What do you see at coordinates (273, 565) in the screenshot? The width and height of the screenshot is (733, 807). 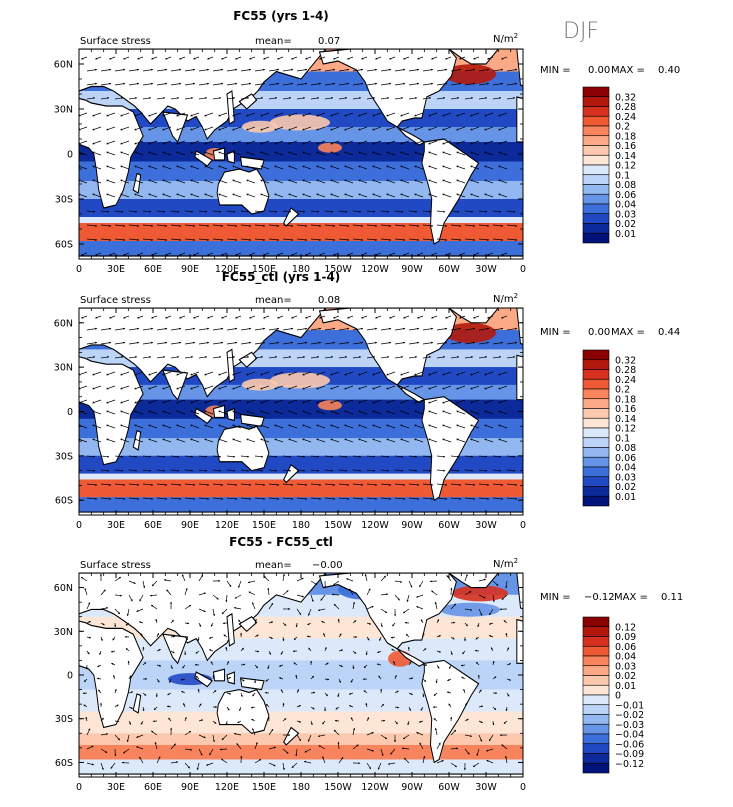 I see `mean-label: mean=` at bounding box center [273, 565].